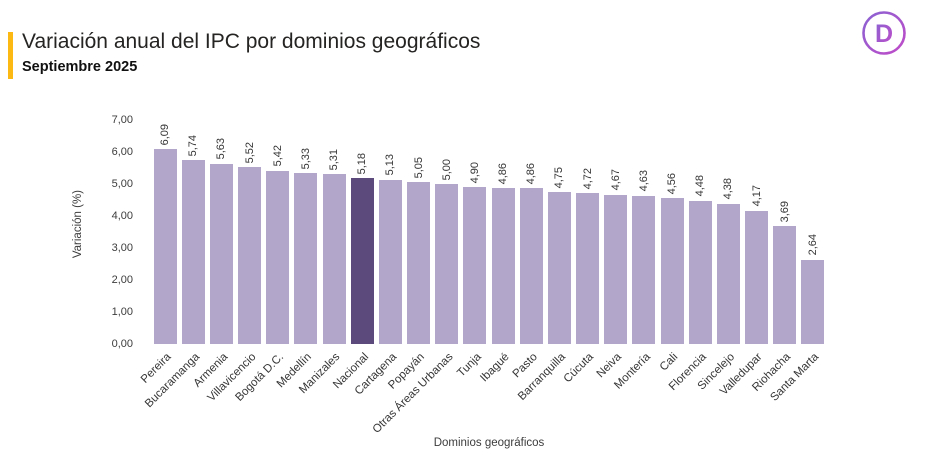 The image size is (927, 457). Describe the element at coordinates (446, 169) in the screenshot. I see `bar-value-label: 5,00` at that location.